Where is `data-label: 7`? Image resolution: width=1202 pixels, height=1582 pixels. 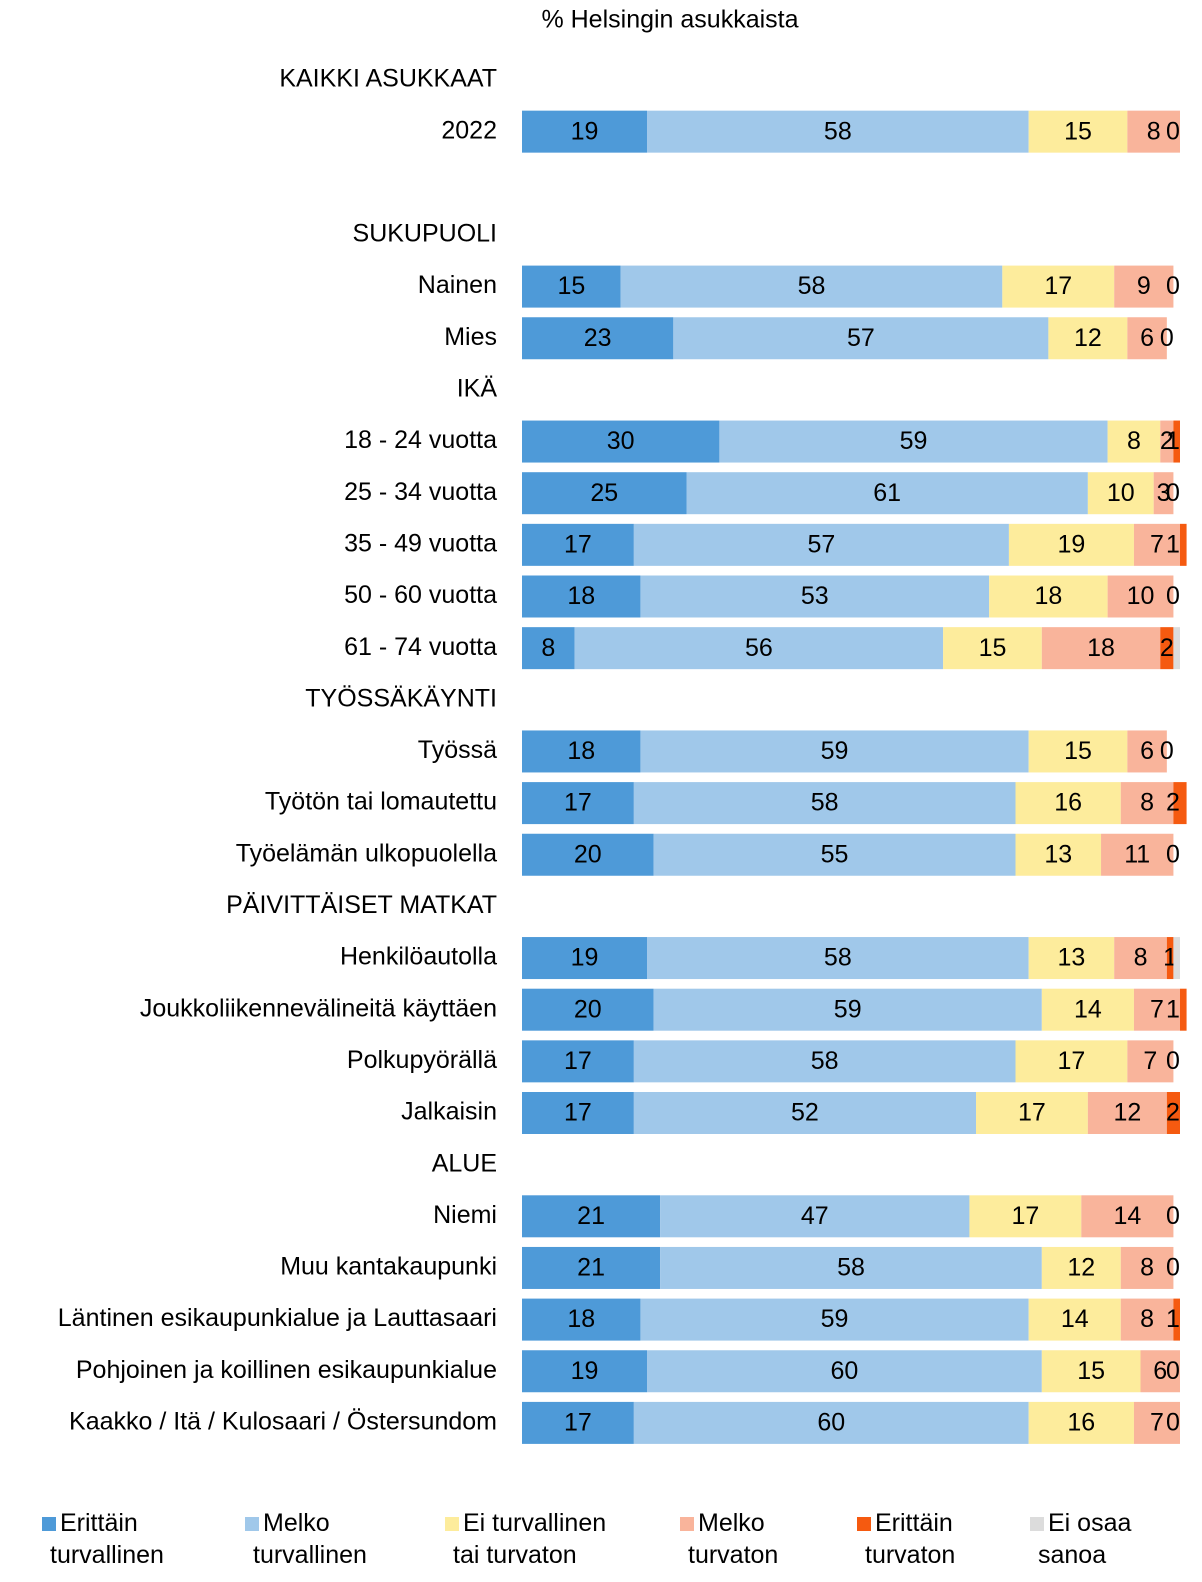
data-label: 7 is located at coordinates (1150, 1061).